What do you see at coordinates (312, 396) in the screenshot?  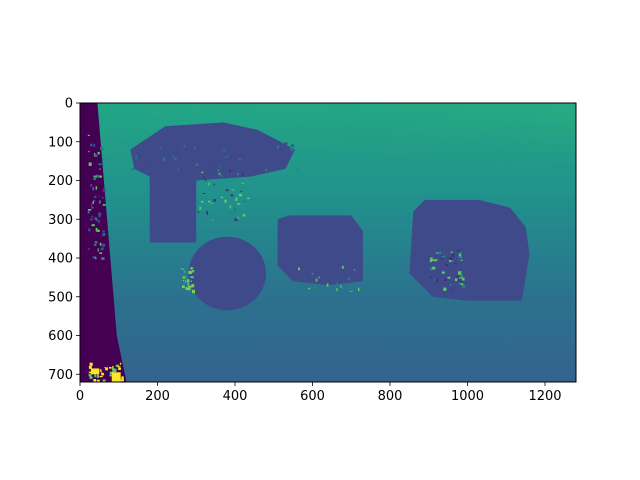 I see `x-tick-label: 600` at bounding box center [312, 396].